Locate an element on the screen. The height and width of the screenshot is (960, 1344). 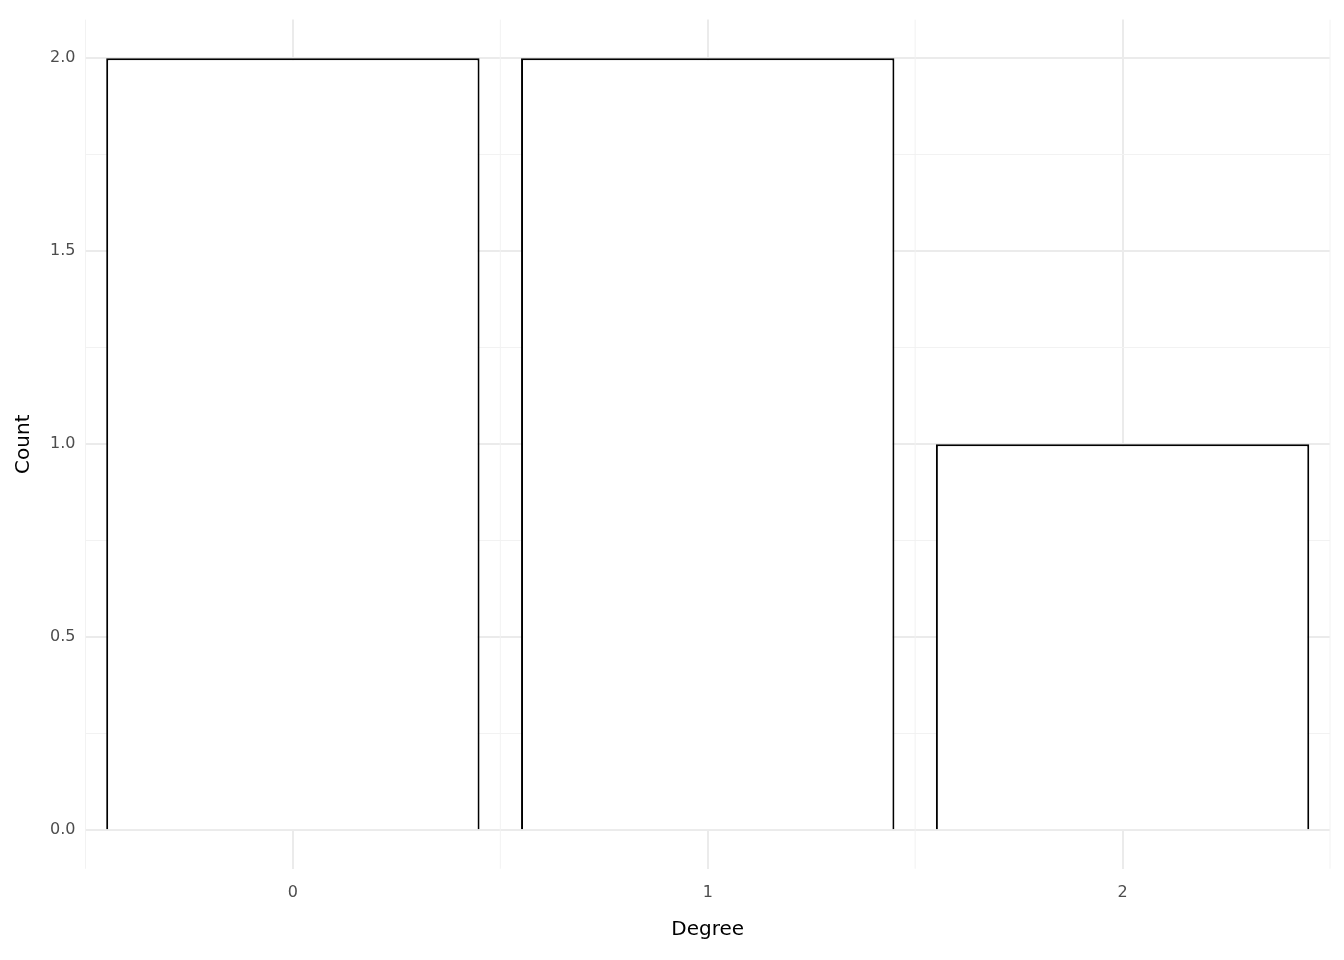
x-tick-label: 2 is located at coordinates (1122, 891).